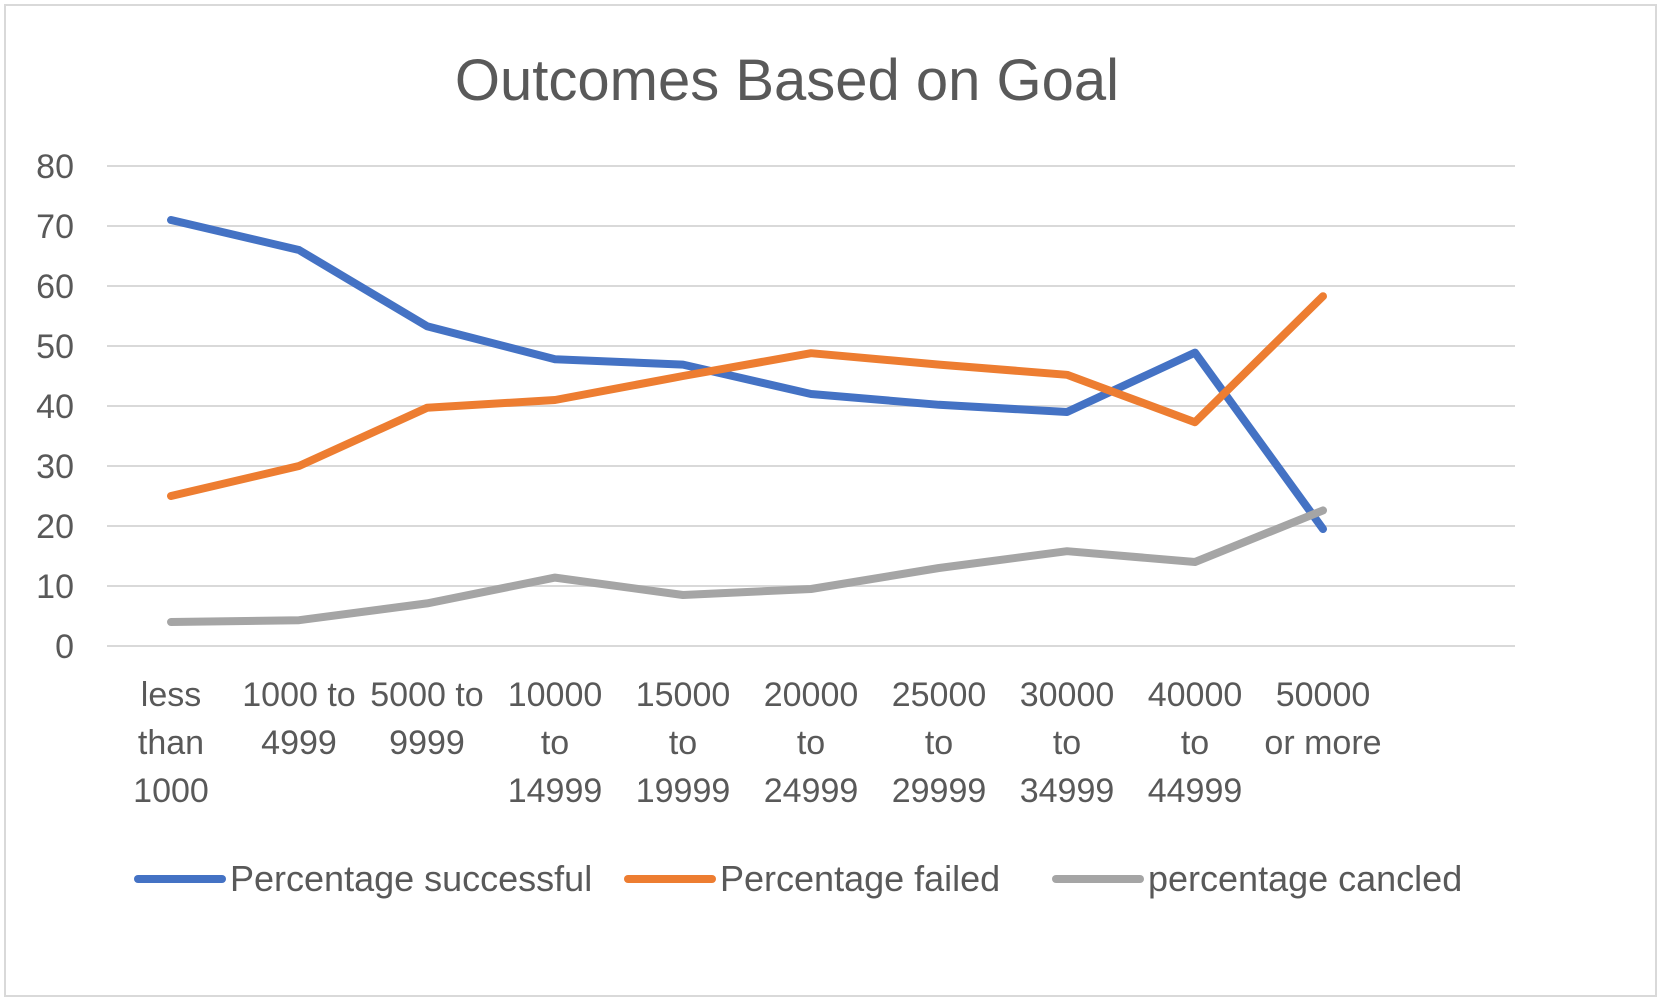  Describe the element at coordinates (55, 527) in the screenshot. I see `y-tick-label: 20` at that location.